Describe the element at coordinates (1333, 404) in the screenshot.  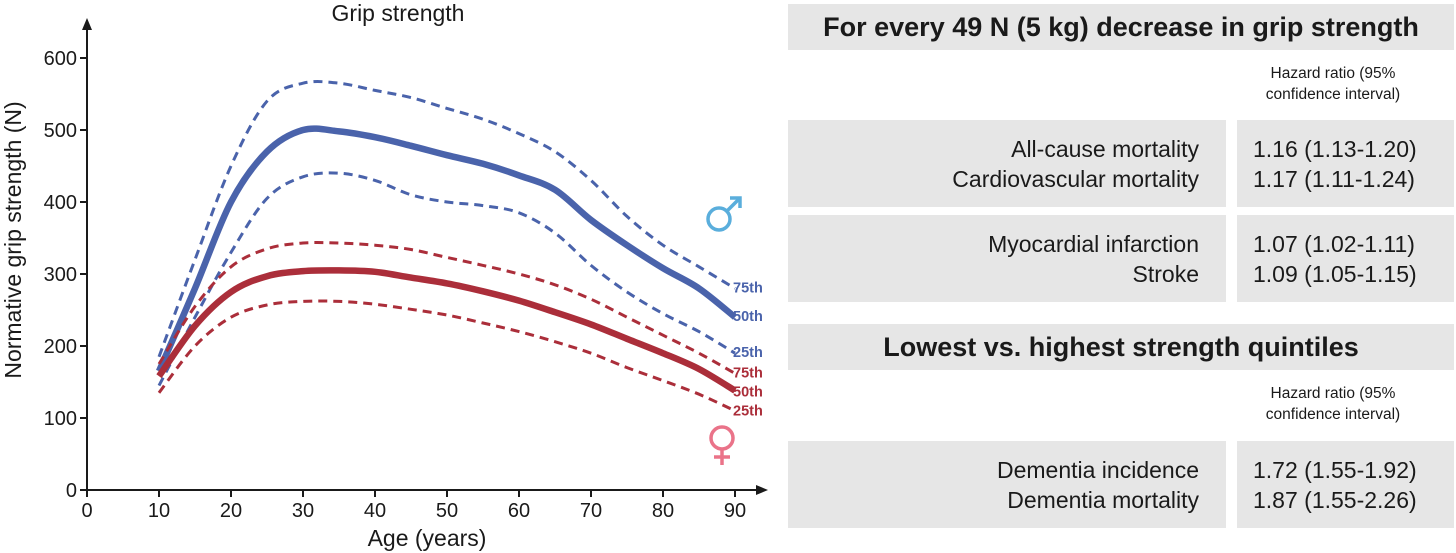
I see `section2-hr-note: Hazard ratio (95% confidence interval)` at that location.